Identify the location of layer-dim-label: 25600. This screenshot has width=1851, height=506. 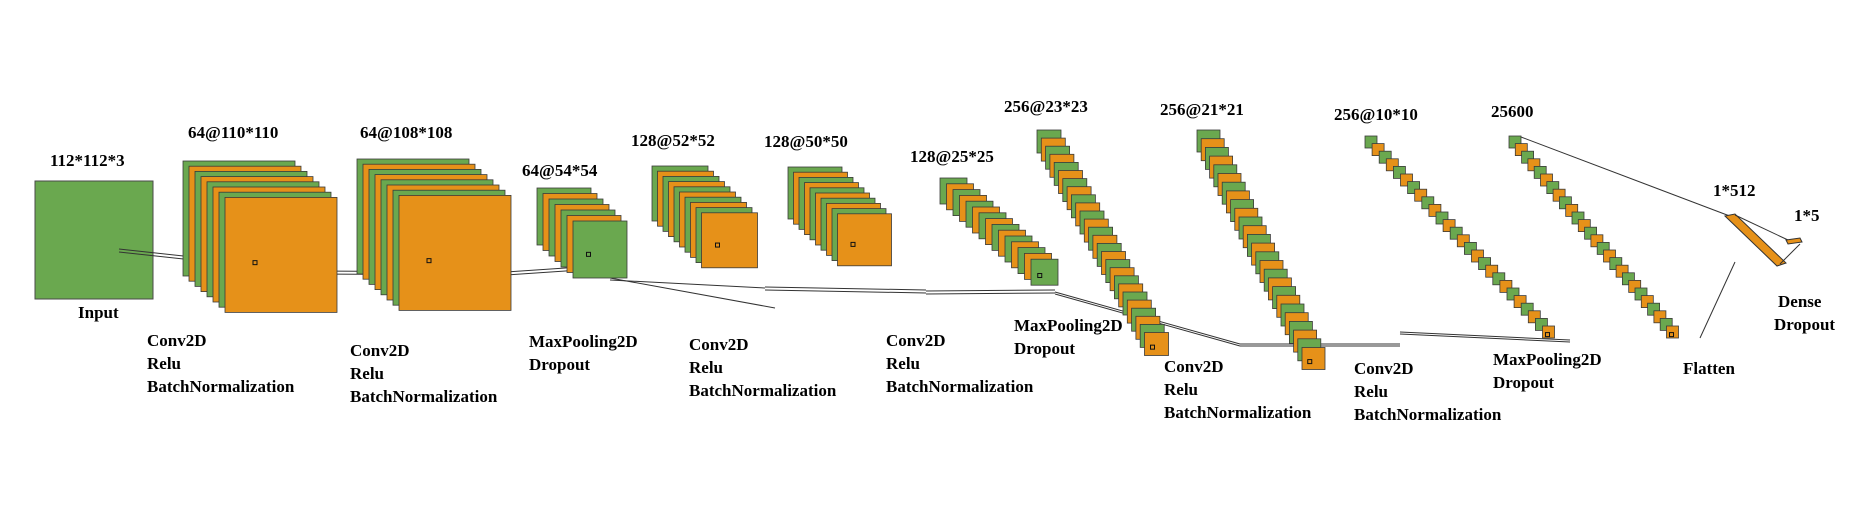
(1512, 111).